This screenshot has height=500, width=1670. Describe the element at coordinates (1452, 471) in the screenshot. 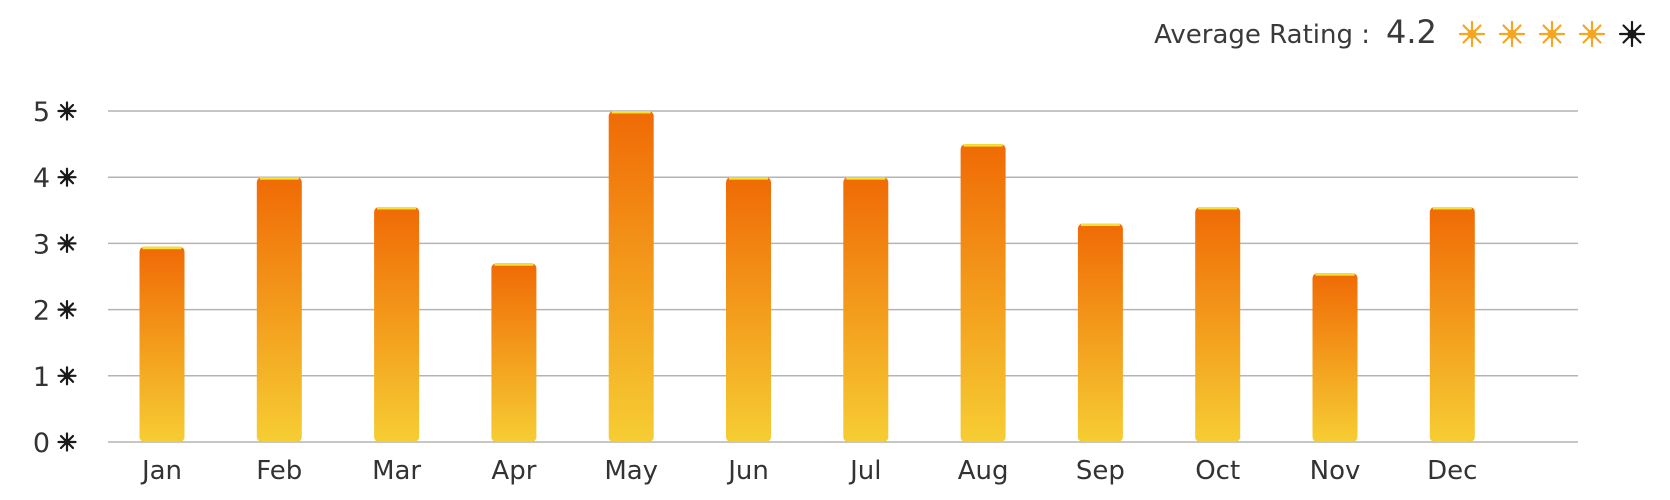

I see `x-tick-label: Dec` at that location.